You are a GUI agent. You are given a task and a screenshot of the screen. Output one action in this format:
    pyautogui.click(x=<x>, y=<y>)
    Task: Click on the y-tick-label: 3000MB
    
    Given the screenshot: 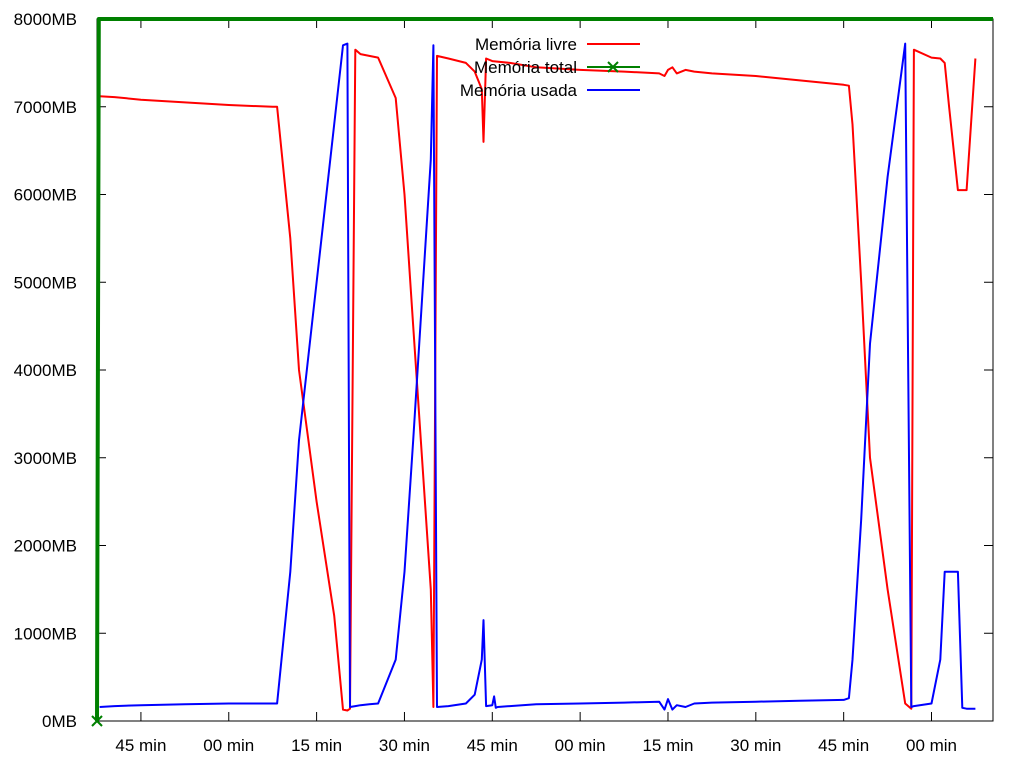 What is the action you would take?
    pyautogui.click(x=45, y=458)
    